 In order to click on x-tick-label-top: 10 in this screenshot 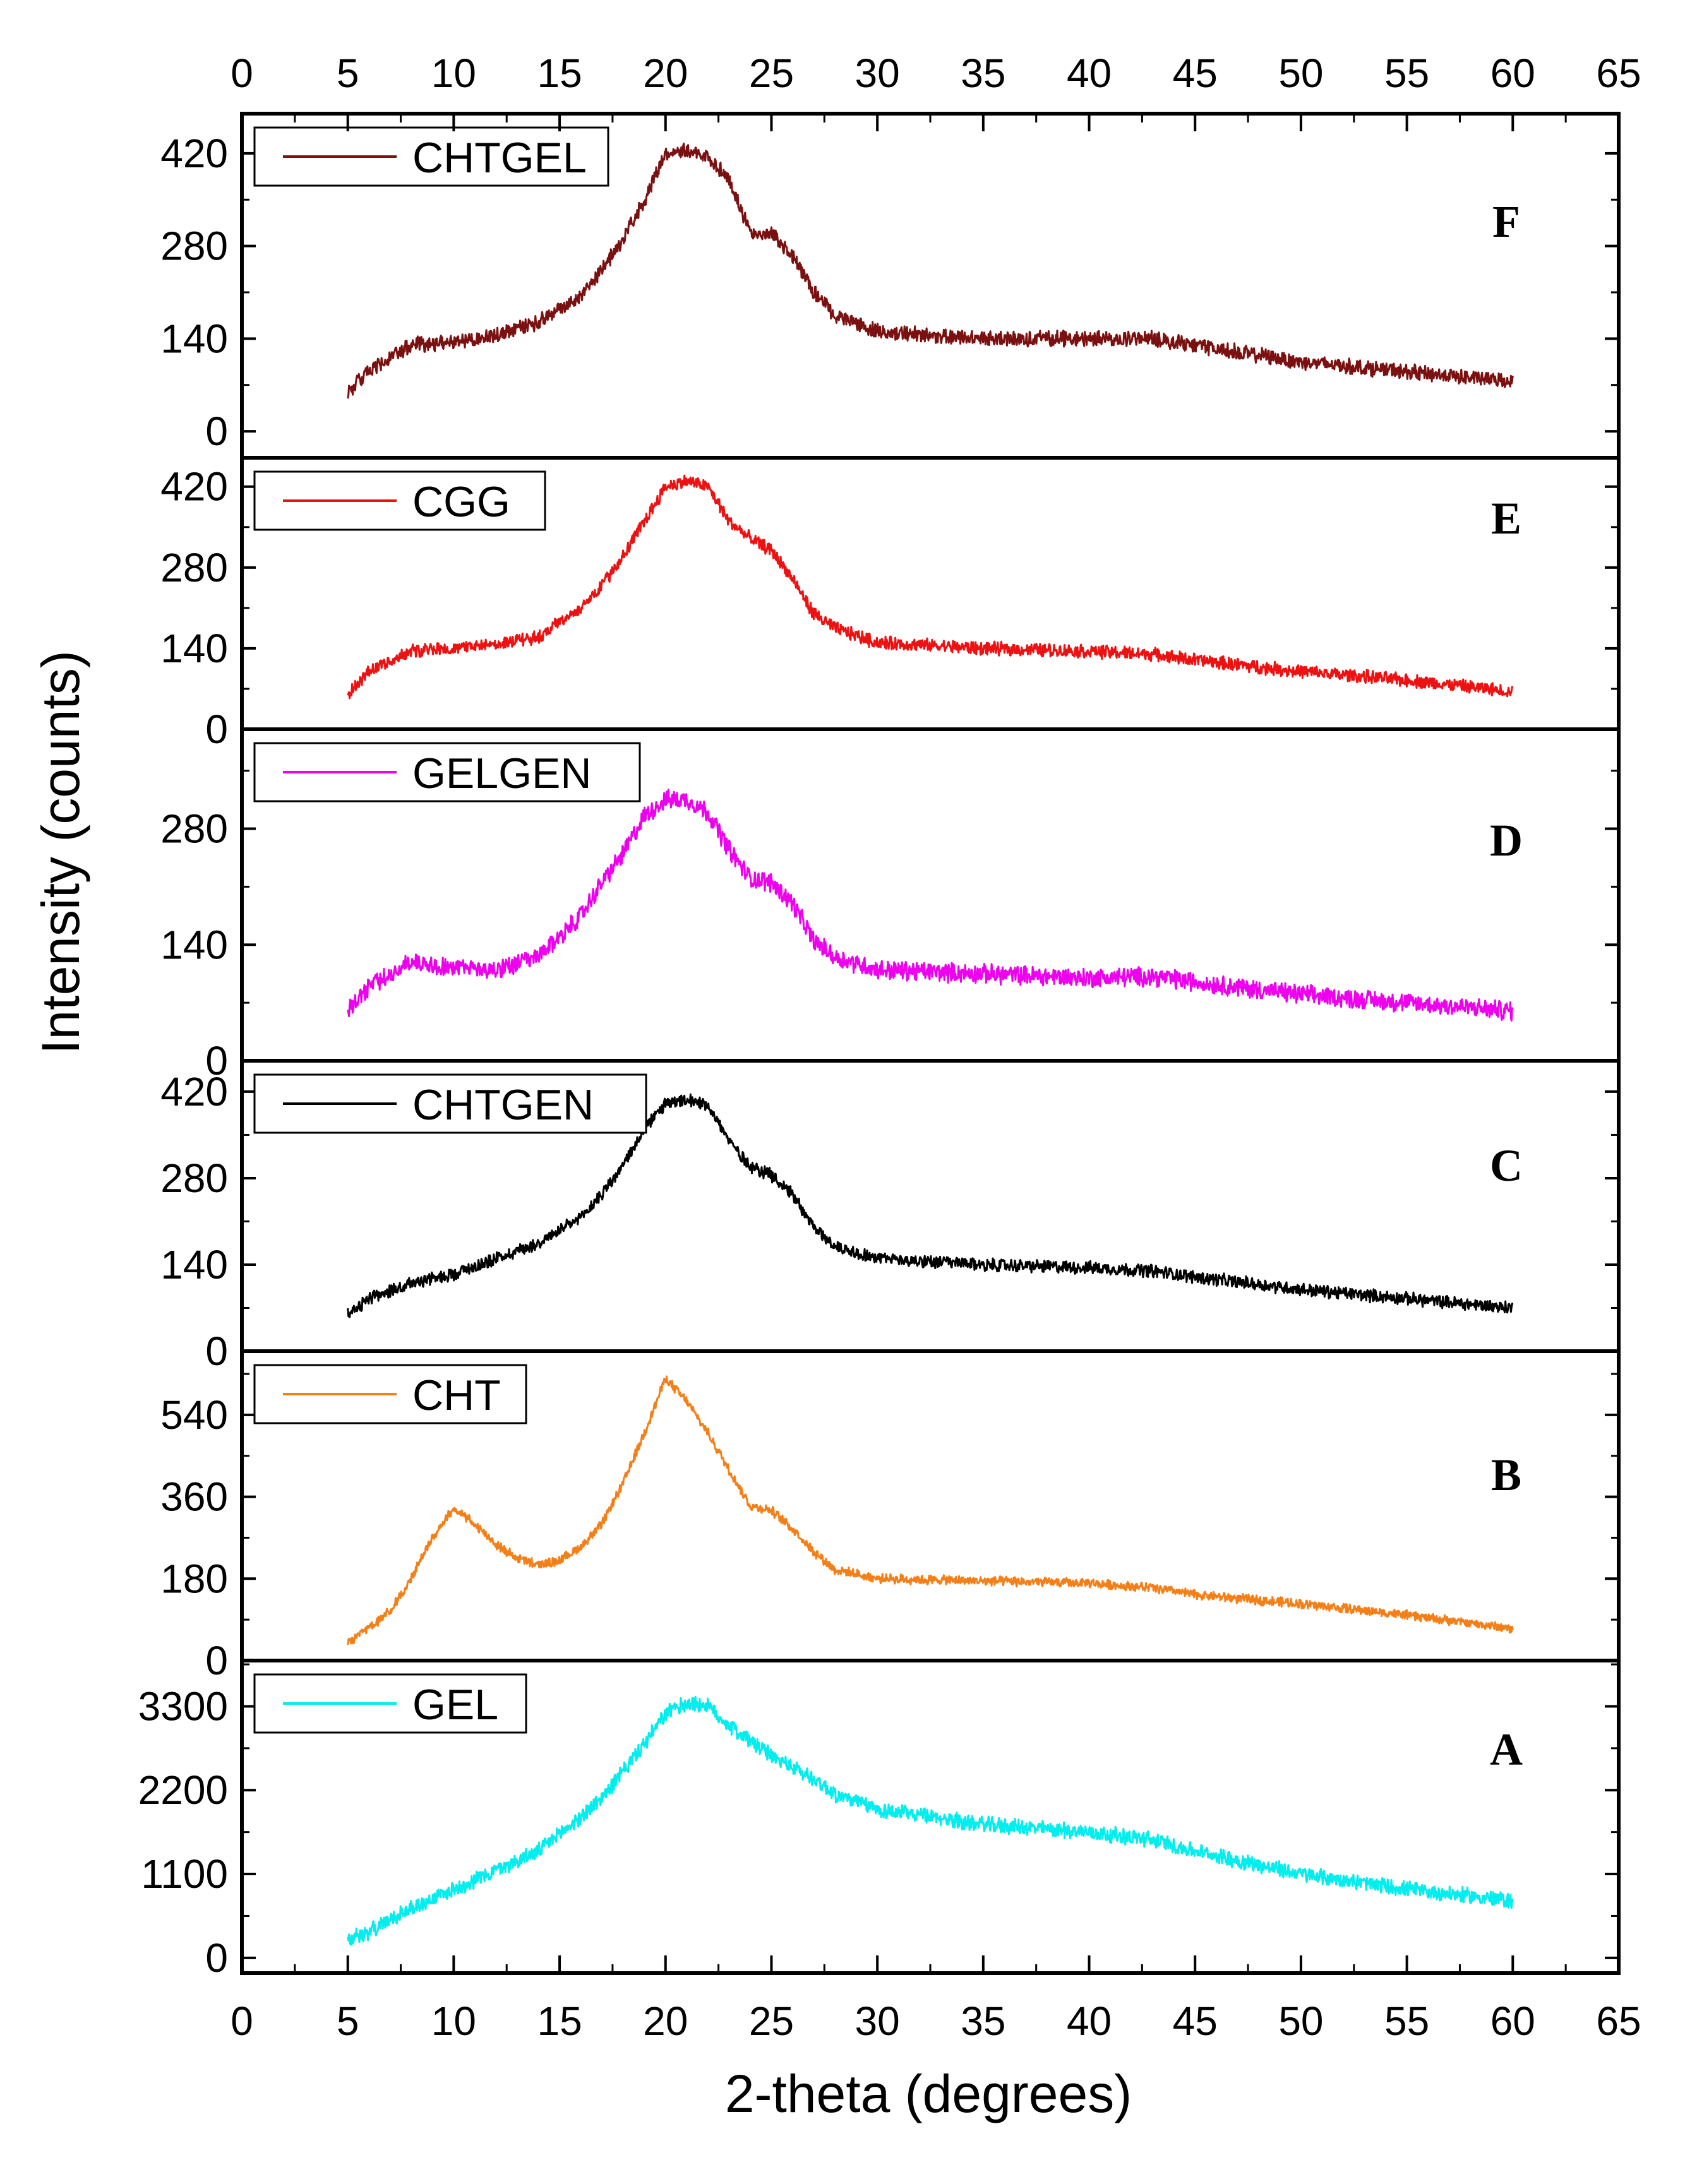, I will do `click(453, 73)`.